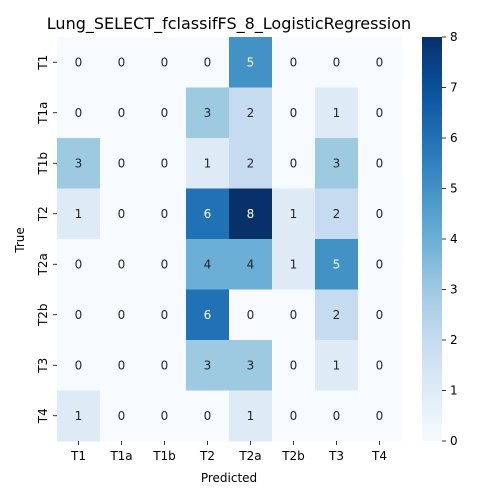  I want to click on x-tick-label: T1, so click(78, 456).